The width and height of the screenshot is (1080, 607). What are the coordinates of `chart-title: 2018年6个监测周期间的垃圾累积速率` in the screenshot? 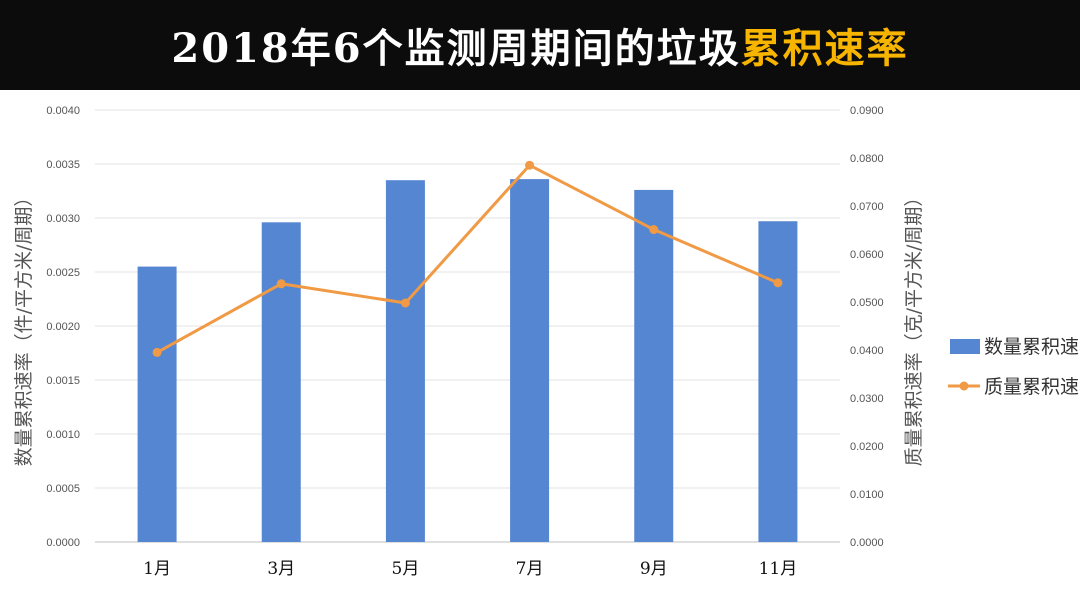 It's located at (539, 45).